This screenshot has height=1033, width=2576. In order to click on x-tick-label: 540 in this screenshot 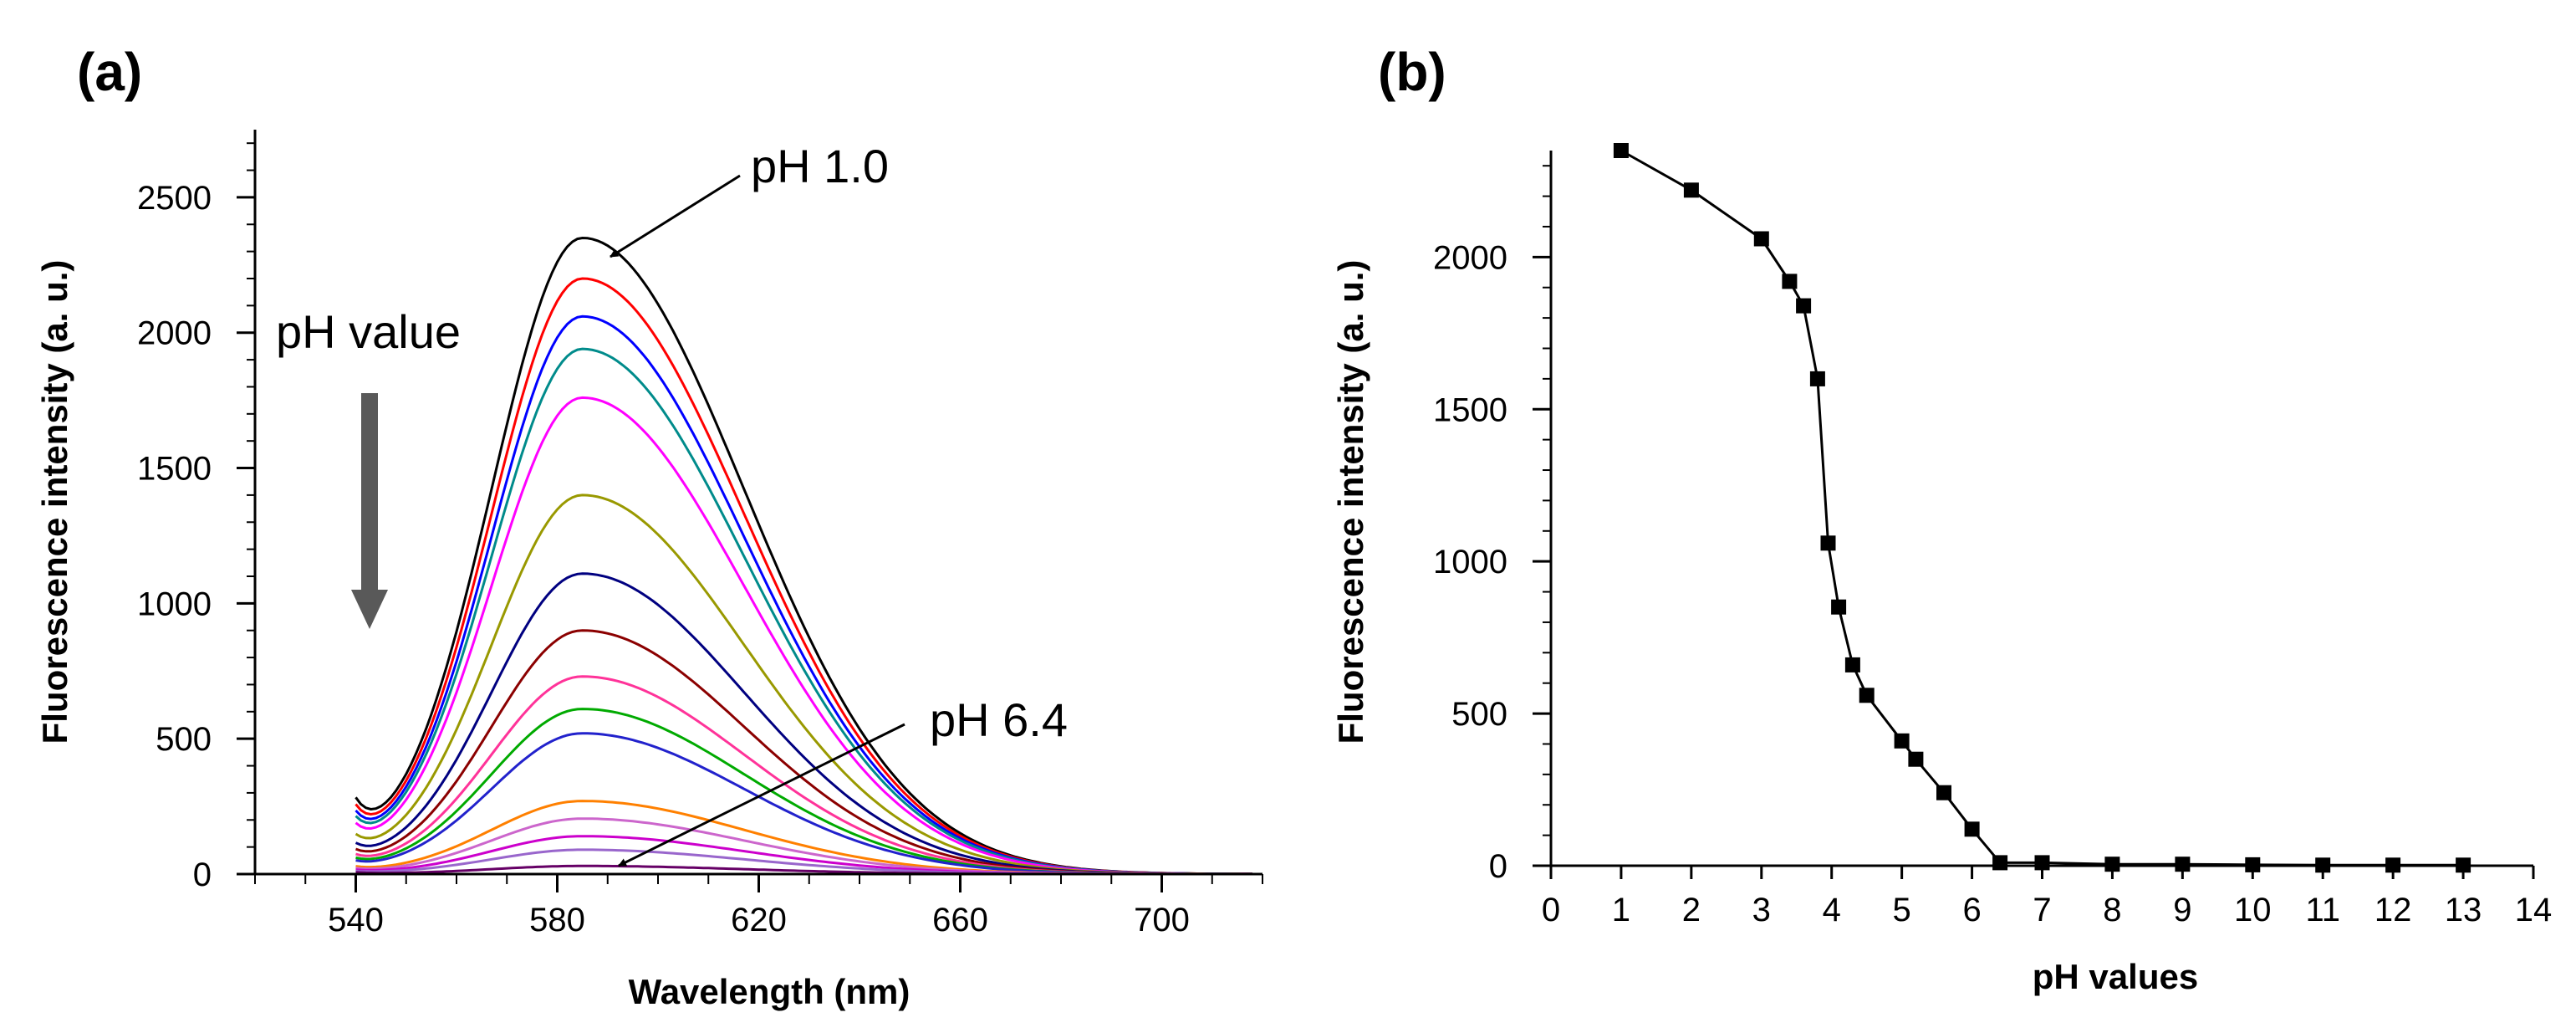, I will do `click(356, 920)`.